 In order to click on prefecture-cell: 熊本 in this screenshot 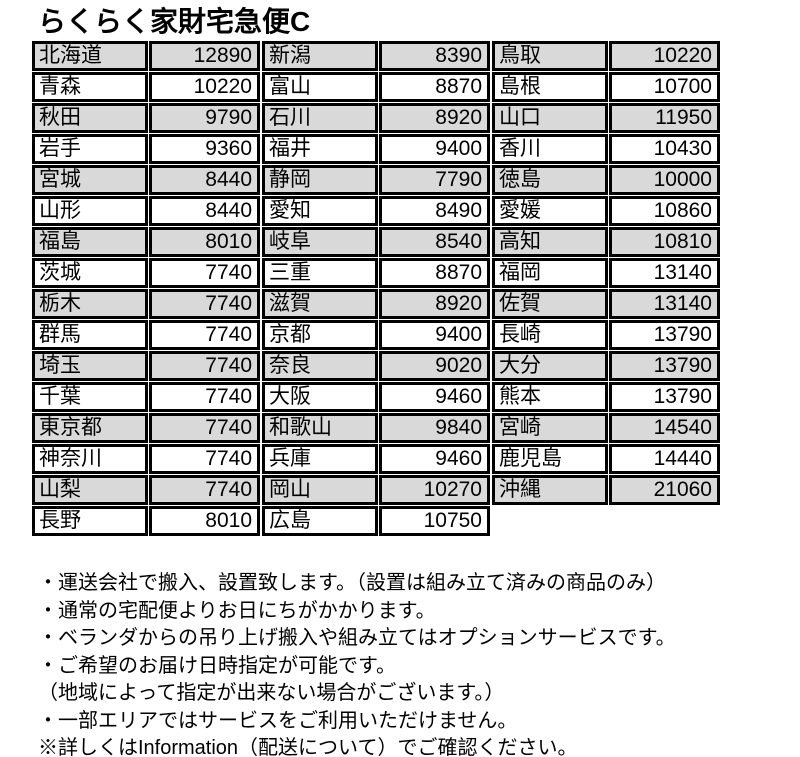, I will do `click(550, 397)`.